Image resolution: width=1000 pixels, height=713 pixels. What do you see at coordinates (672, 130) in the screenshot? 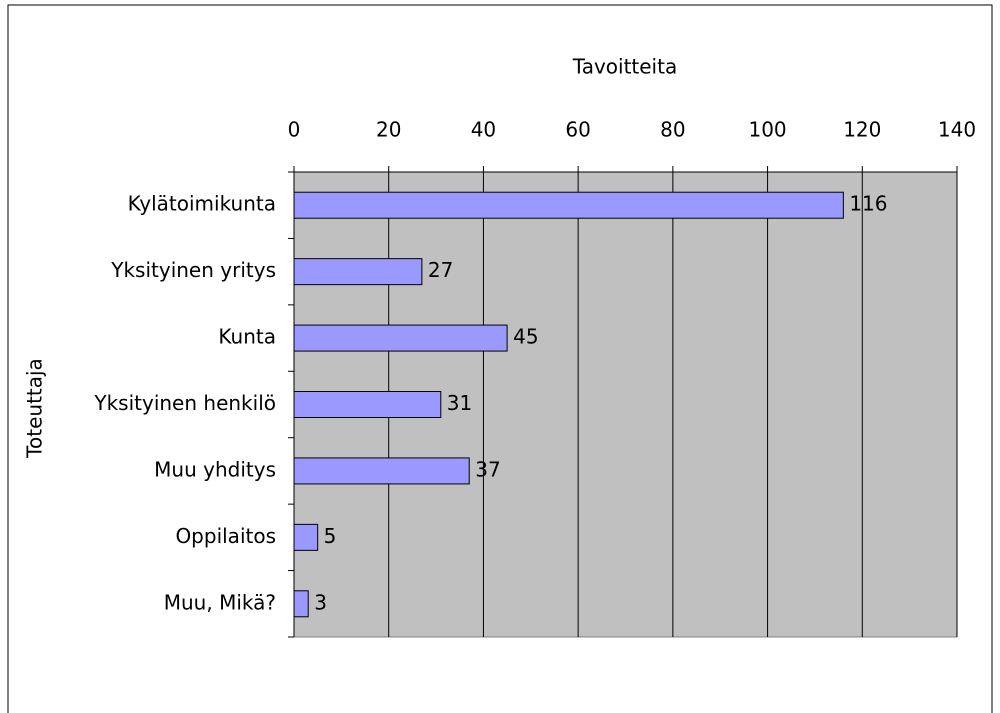
I see `x-tick-label: 80` at bounding box center [672, 130].